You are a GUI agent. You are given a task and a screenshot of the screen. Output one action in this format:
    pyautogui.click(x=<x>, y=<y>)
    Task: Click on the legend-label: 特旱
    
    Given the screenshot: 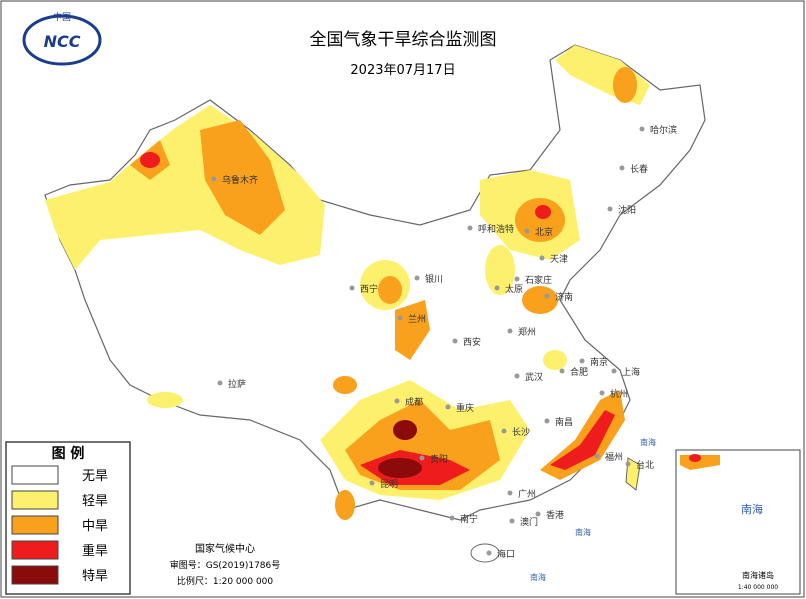 What is the action you would take?
    pyautogui.click(x=95, y=576)
    